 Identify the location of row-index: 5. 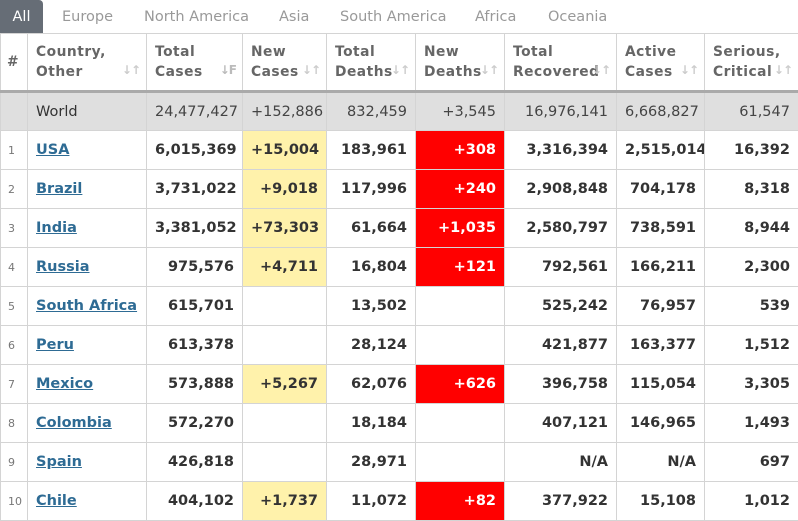
(14, 306).